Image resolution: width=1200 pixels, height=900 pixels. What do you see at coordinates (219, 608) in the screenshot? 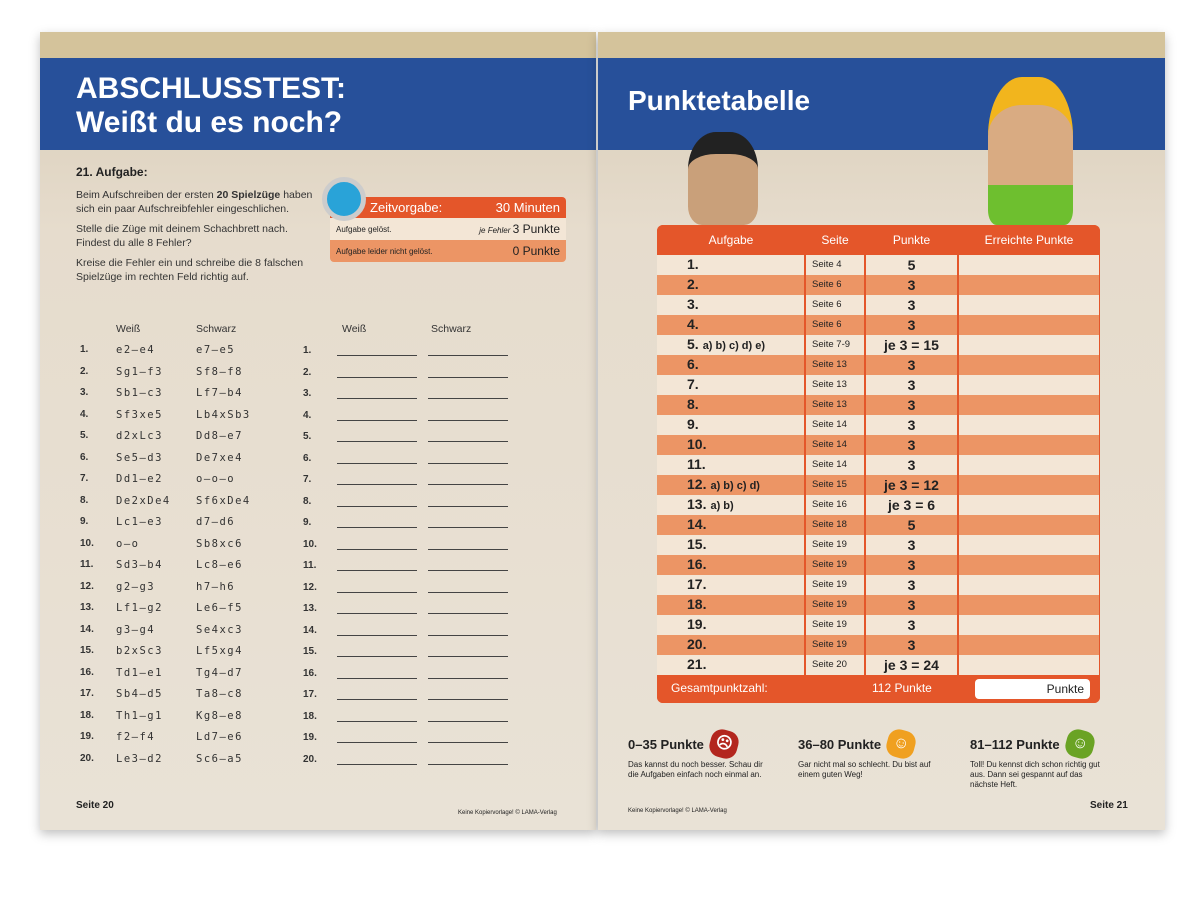
I see `black-move: Le6–f5` at bounding box center [219, 608].